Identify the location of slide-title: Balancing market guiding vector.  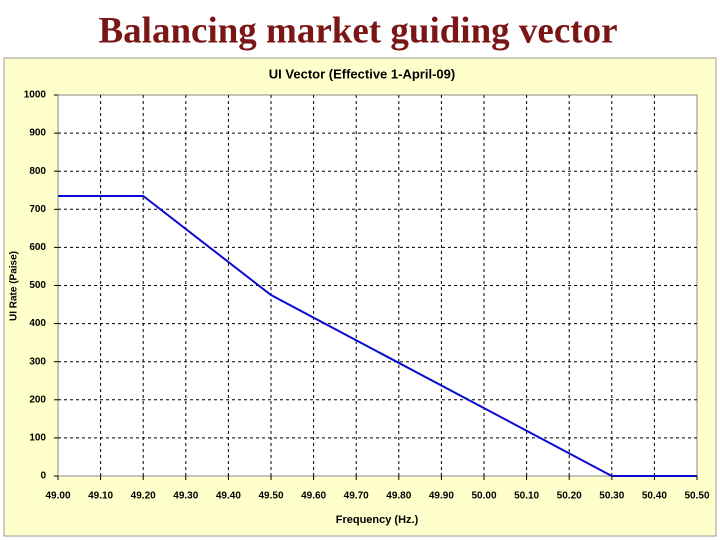
(357, 30).